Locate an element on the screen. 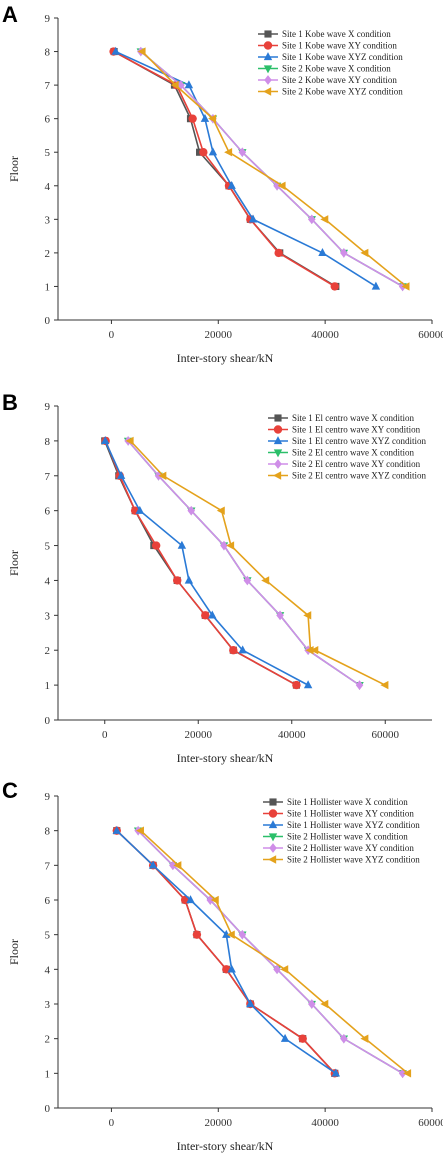 The width and height of the screenshot is (443, 1162). legend-label: Site 2 Hollister wave XYZ condition is located at coordinates (353, 860).